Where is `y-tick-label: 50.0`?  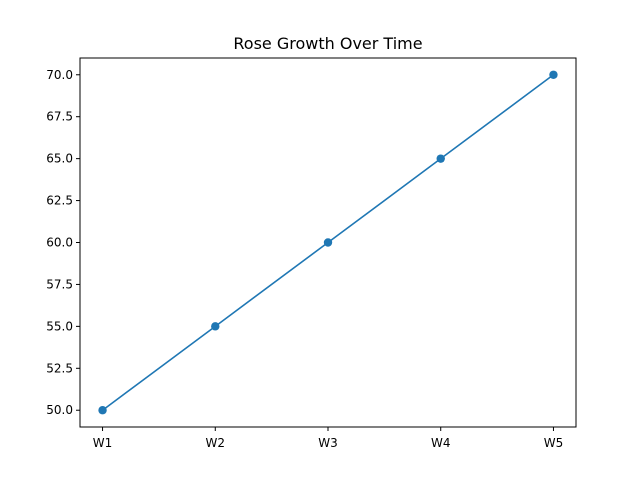 y-tick-label: 50.0 is located at coordinates (59, 410).